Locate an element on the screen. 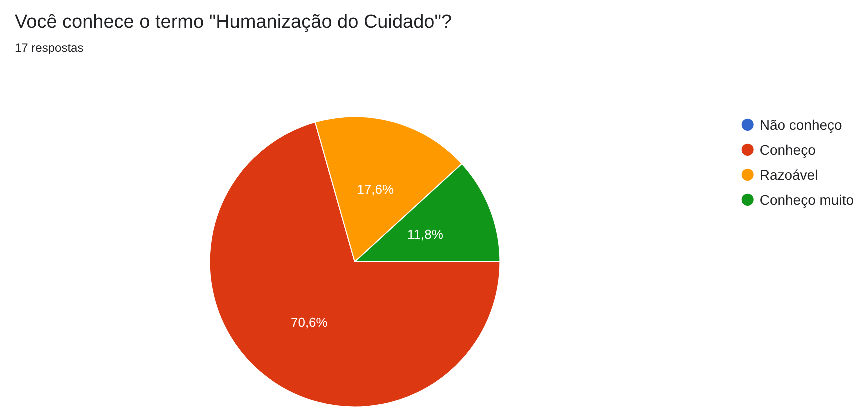 Image resolution: width=867 pixels, height=409 pixels. data-label: 11,8% is located at coordinates (426, 234).